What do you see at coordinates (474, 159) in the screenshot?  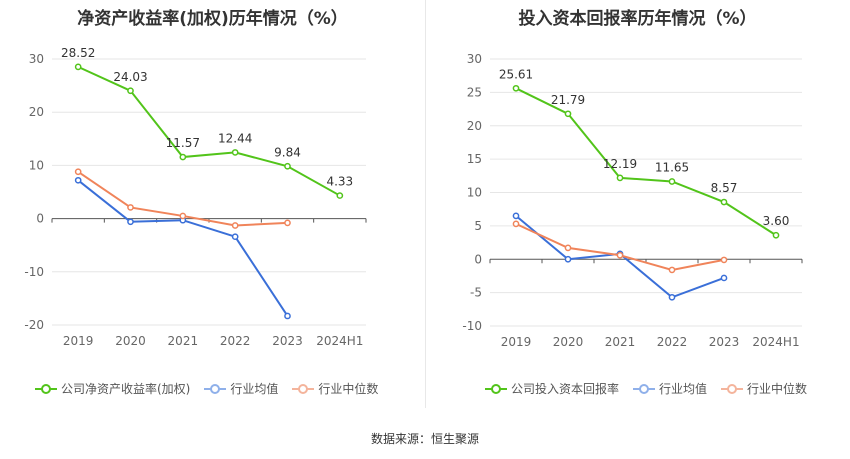 I see `y-tick-label: 15` at bounding box center [474, 159].